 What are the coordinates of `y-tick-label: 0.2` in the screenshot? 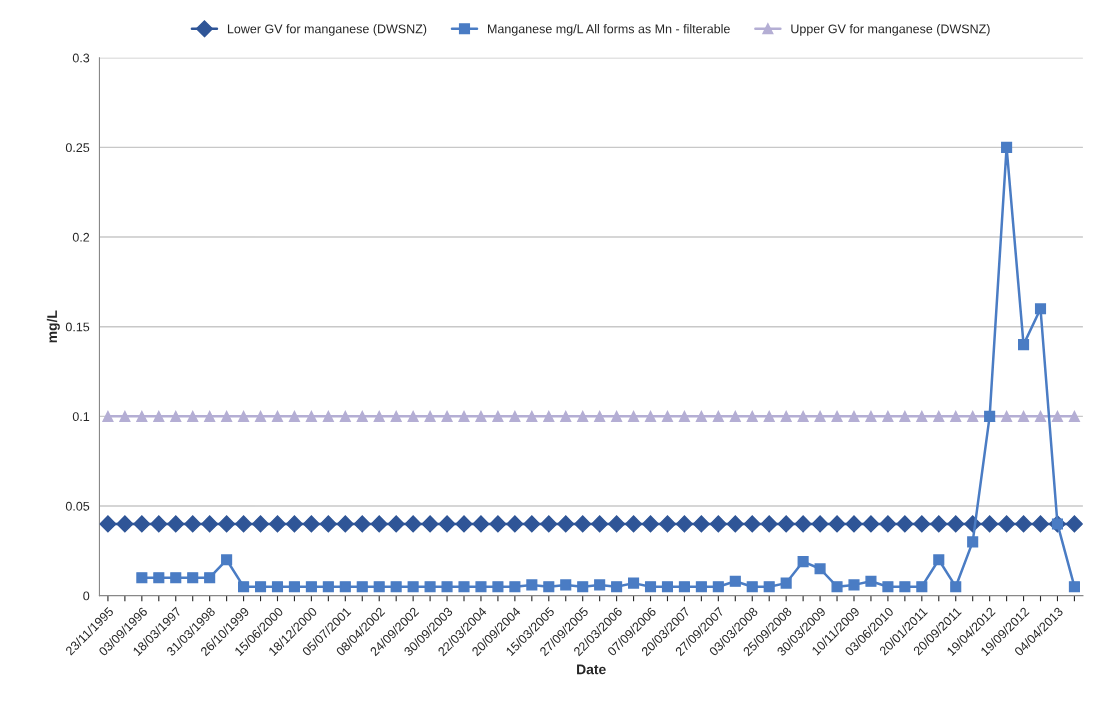 It's located at (81, 237).